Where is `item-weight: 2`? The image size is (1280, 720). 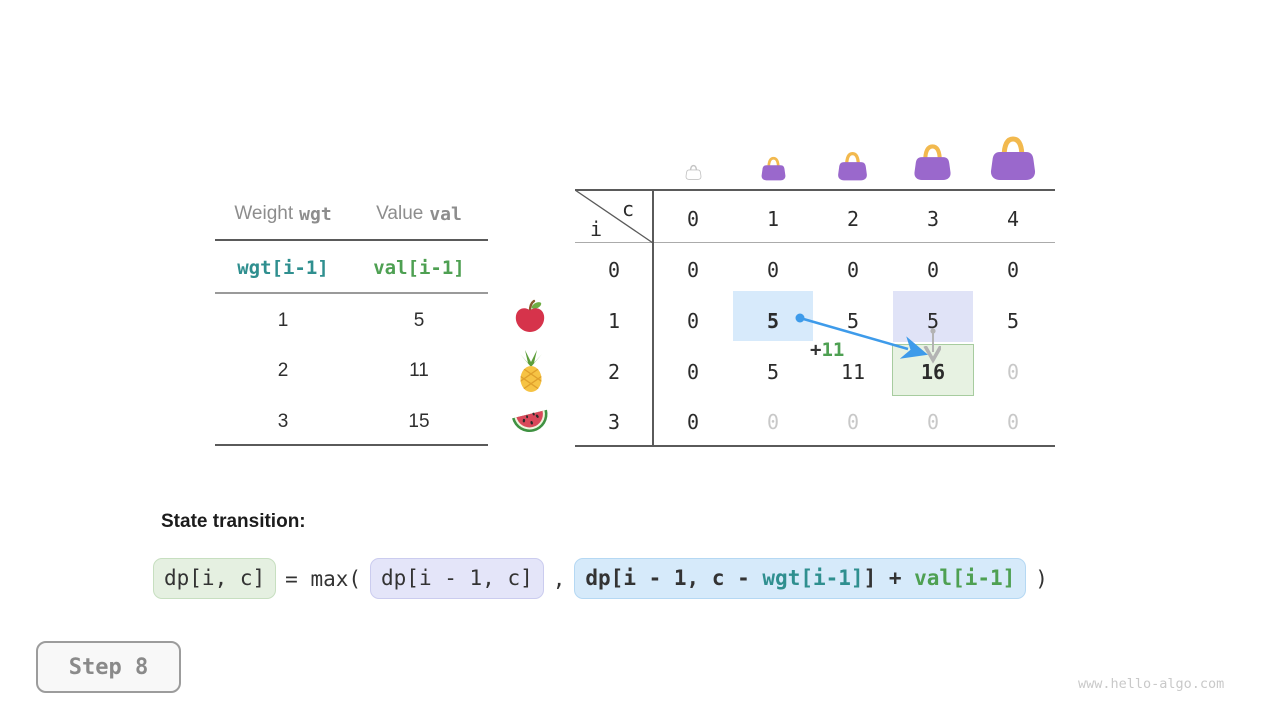 item-weight: 2 is located at coordinates (283, 370).